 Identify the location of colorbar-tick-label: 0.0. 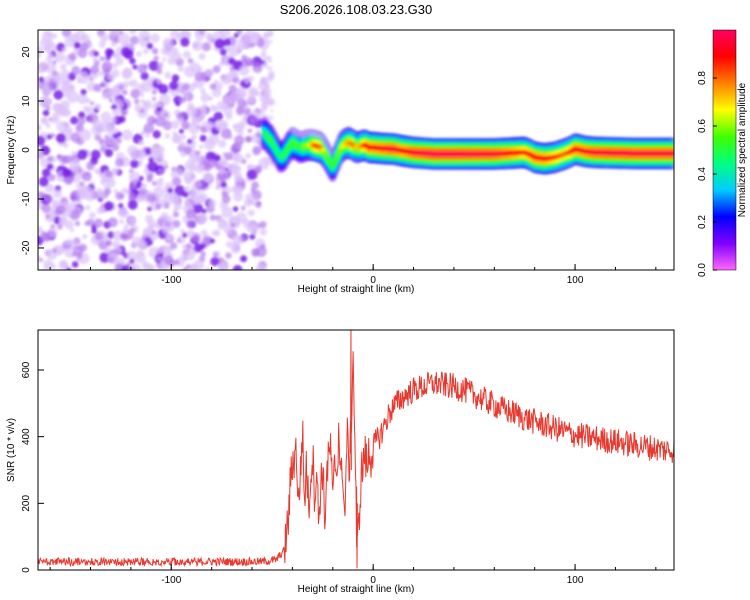
(702, 270).